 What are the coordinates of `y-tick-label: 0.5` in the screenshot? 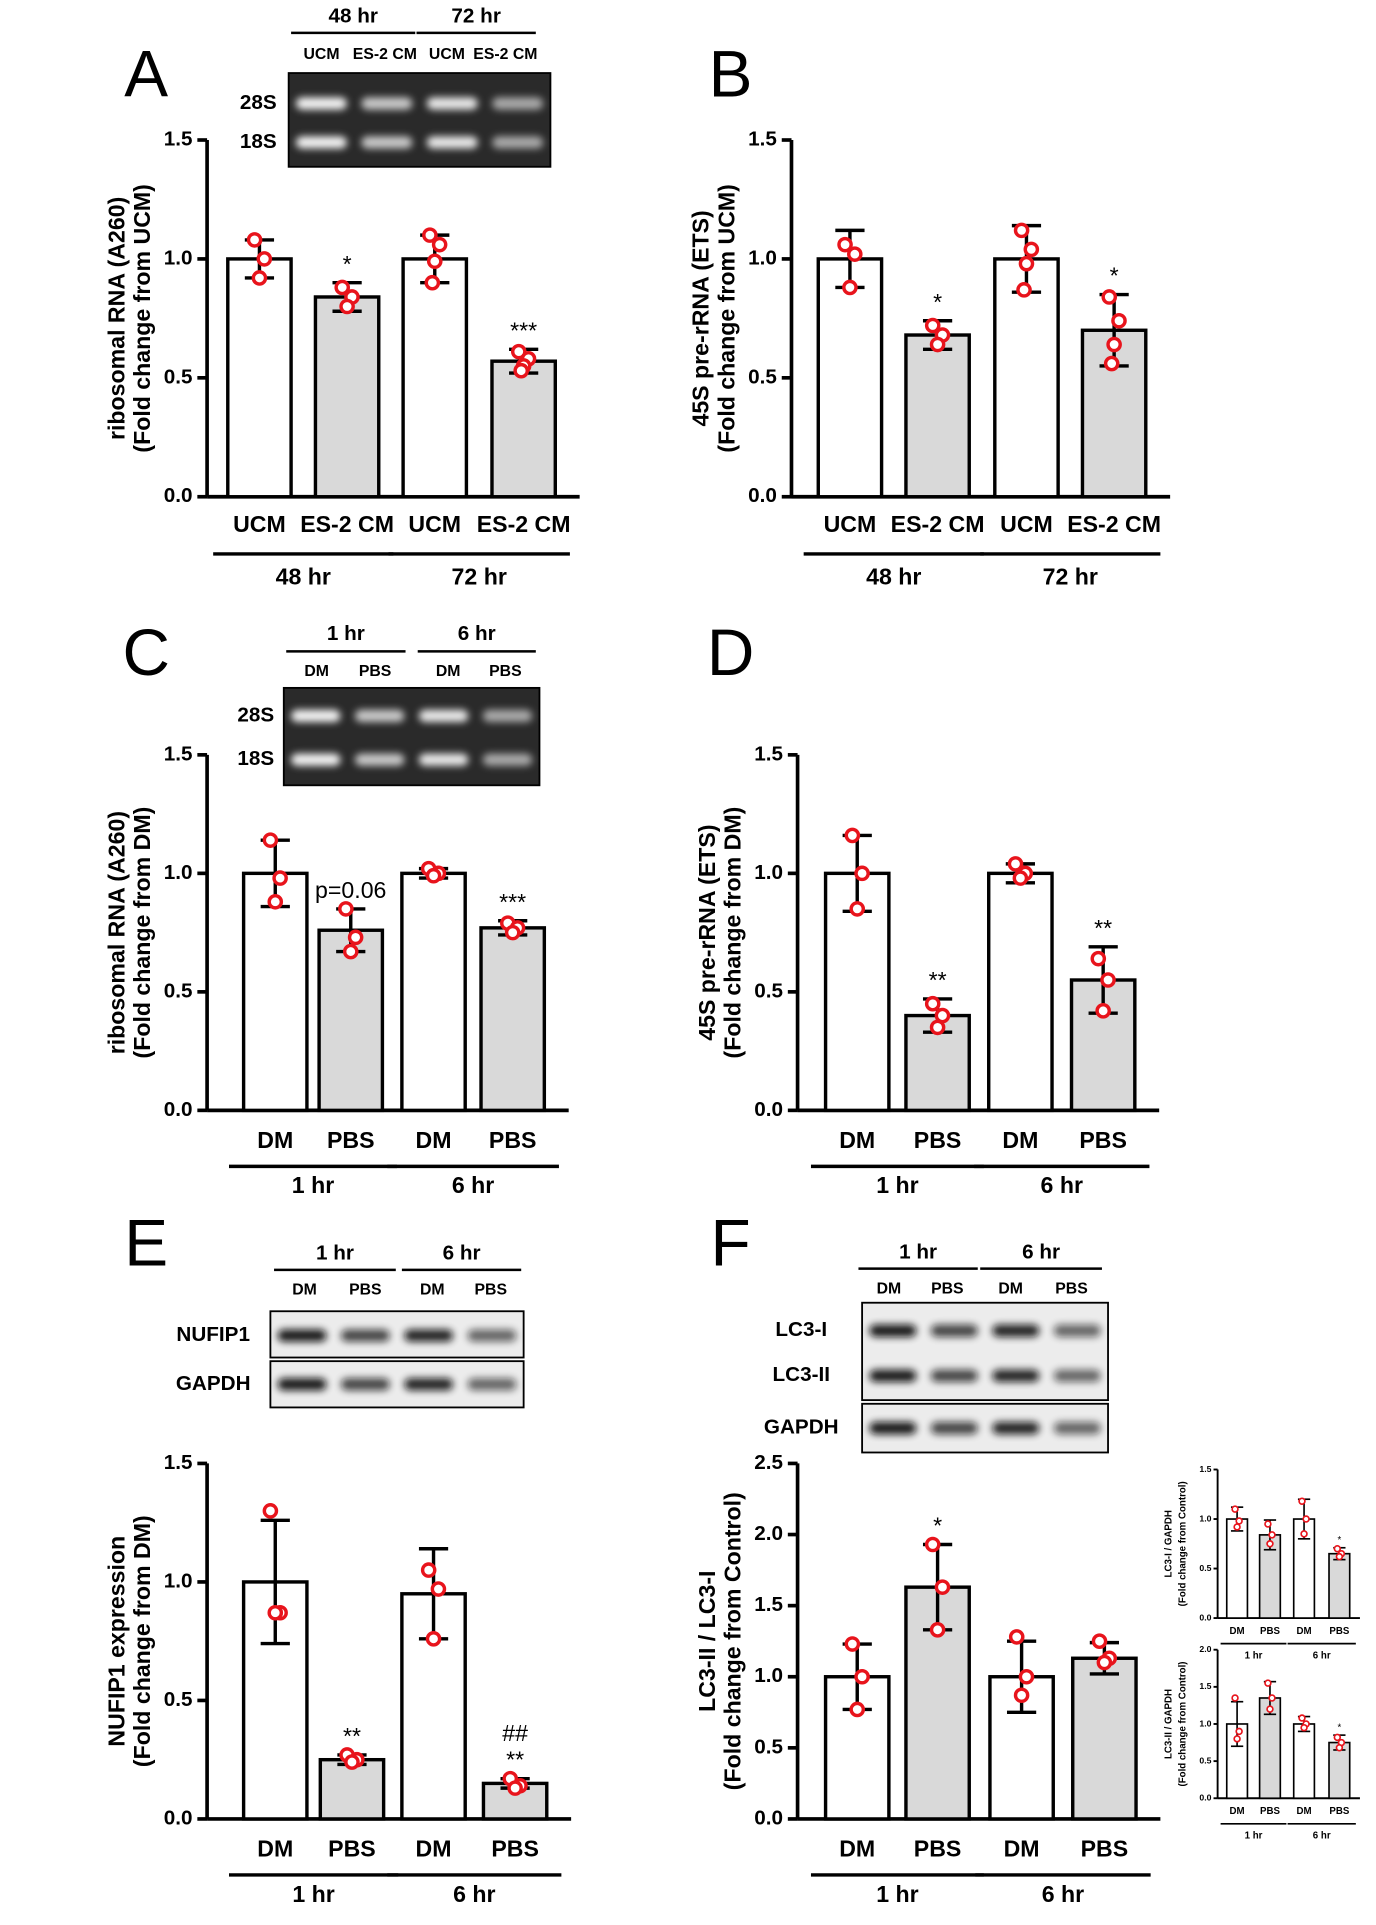 It's located at (768, 990).